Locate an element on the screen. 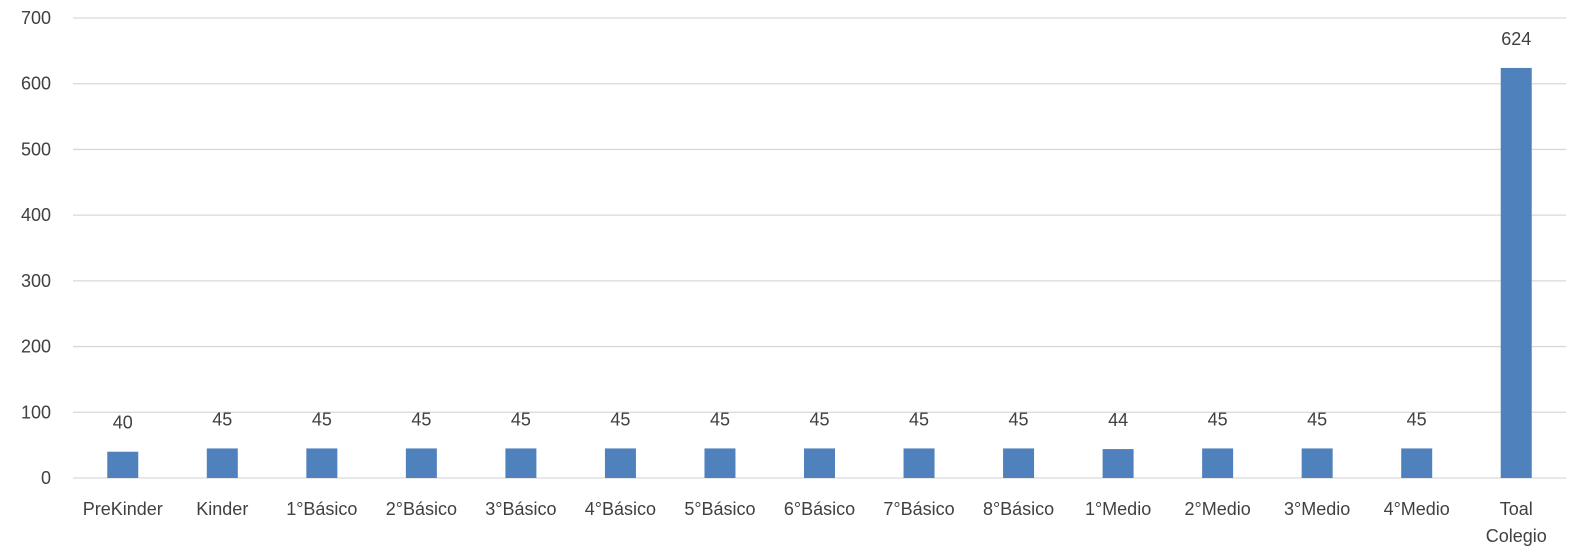  y-tick-label: 0 is located at coordinates (46, 478).